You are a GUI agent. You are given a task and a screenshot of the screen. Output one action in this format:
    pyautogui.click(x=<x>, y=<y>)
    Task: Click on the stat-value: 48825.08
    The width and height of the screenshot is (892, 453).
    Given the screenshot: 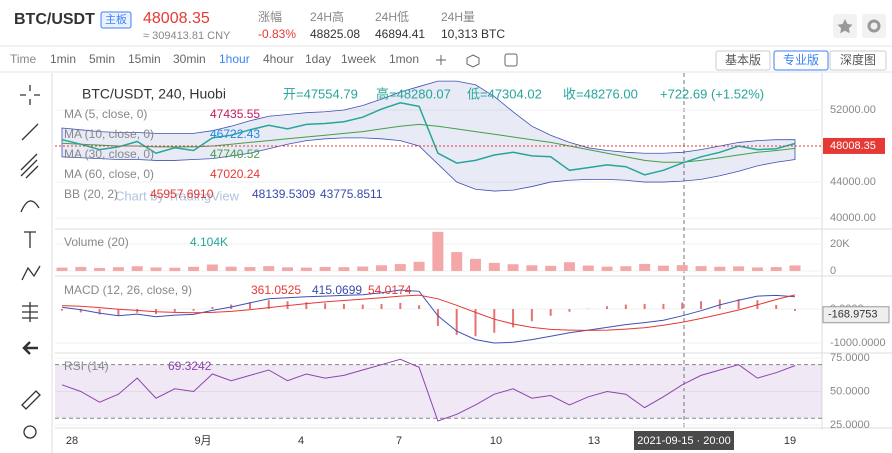 What is the action you would take?
    pyautogui.click(x=335, y=34)
    